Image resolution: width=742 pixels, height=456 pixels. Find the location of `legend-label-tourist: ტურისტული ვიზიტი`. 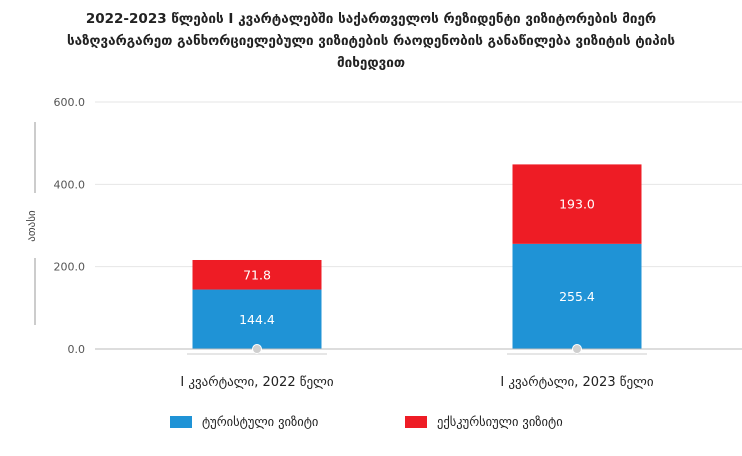

legend-label-tourist: ტურისტული ვიზიტი is located at coordinates (260, 421).